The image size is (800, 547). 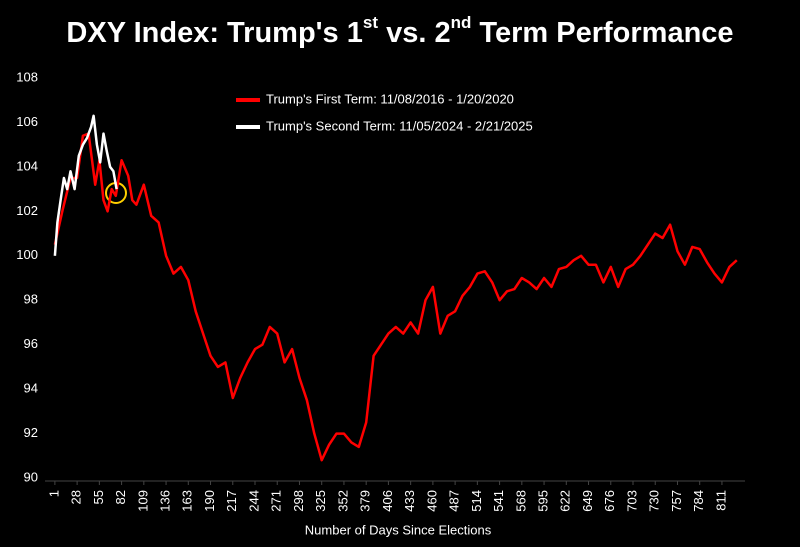 What do you see at coordinates (98, 497) in the screenshot?
I see `x-tick-label: 55` at bounding box center [98, 497].